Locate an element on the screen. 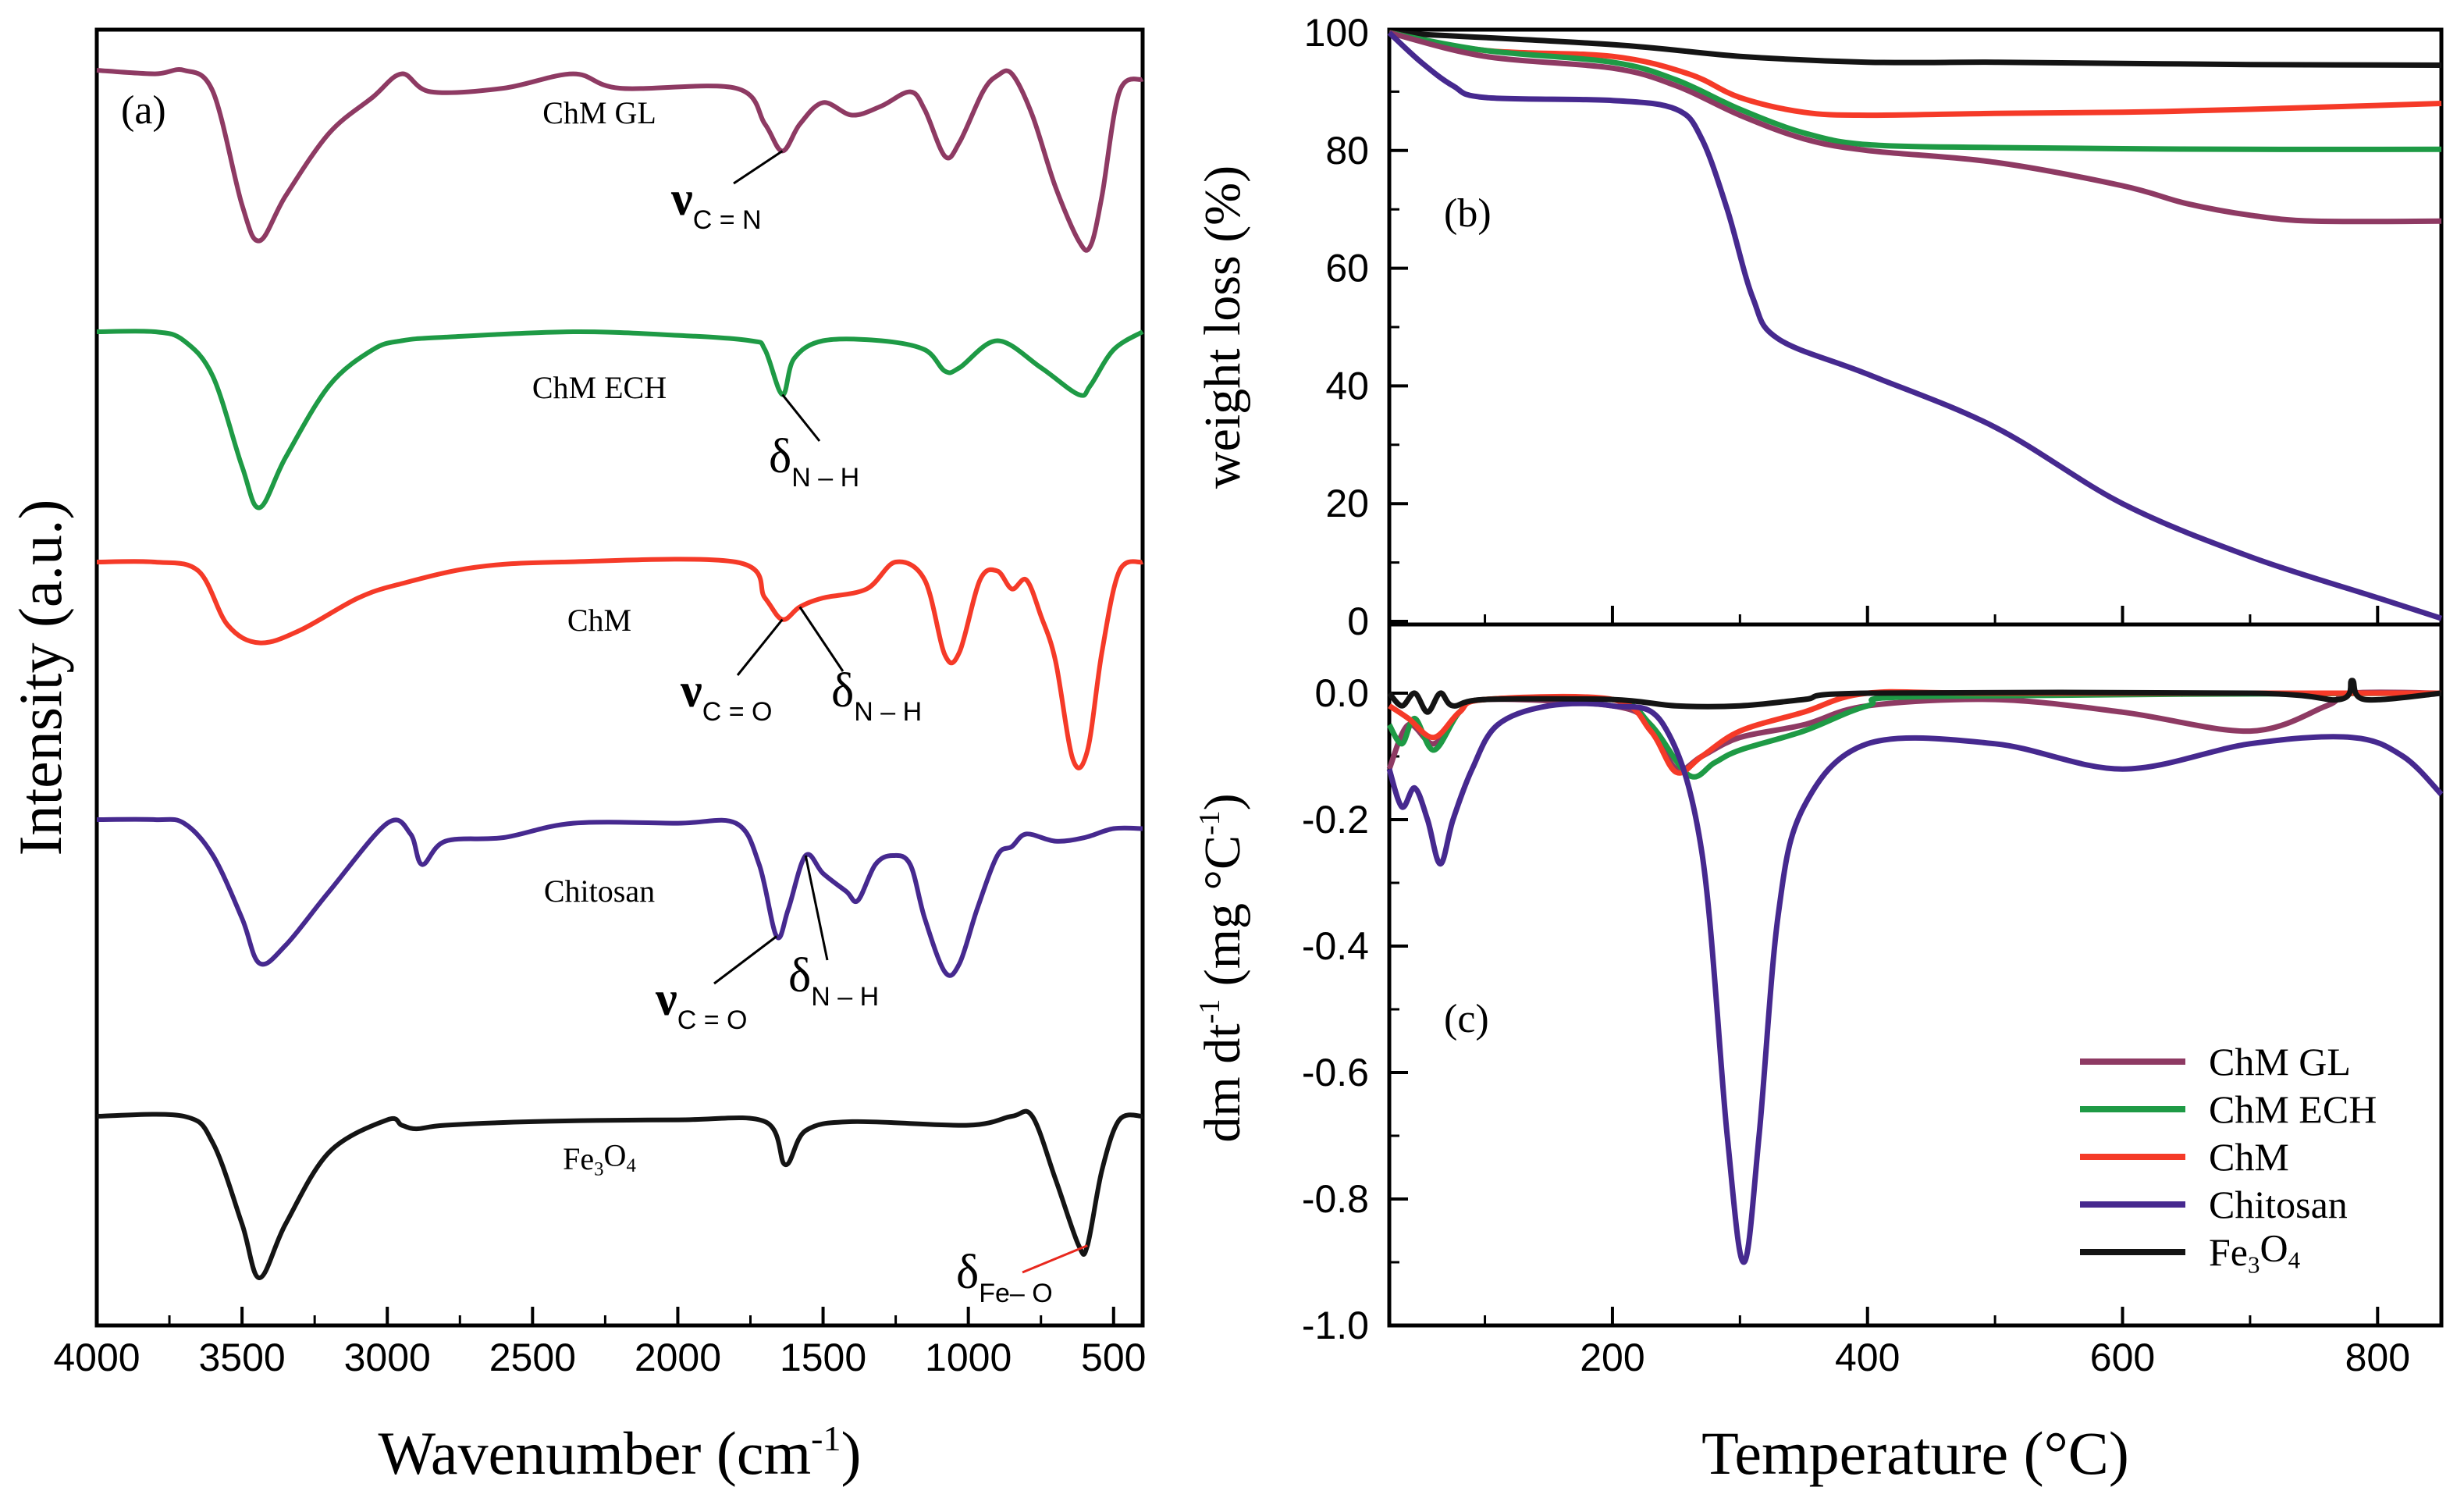  tga-y-tick-label: 0 is located at coordinates (1358, 621).